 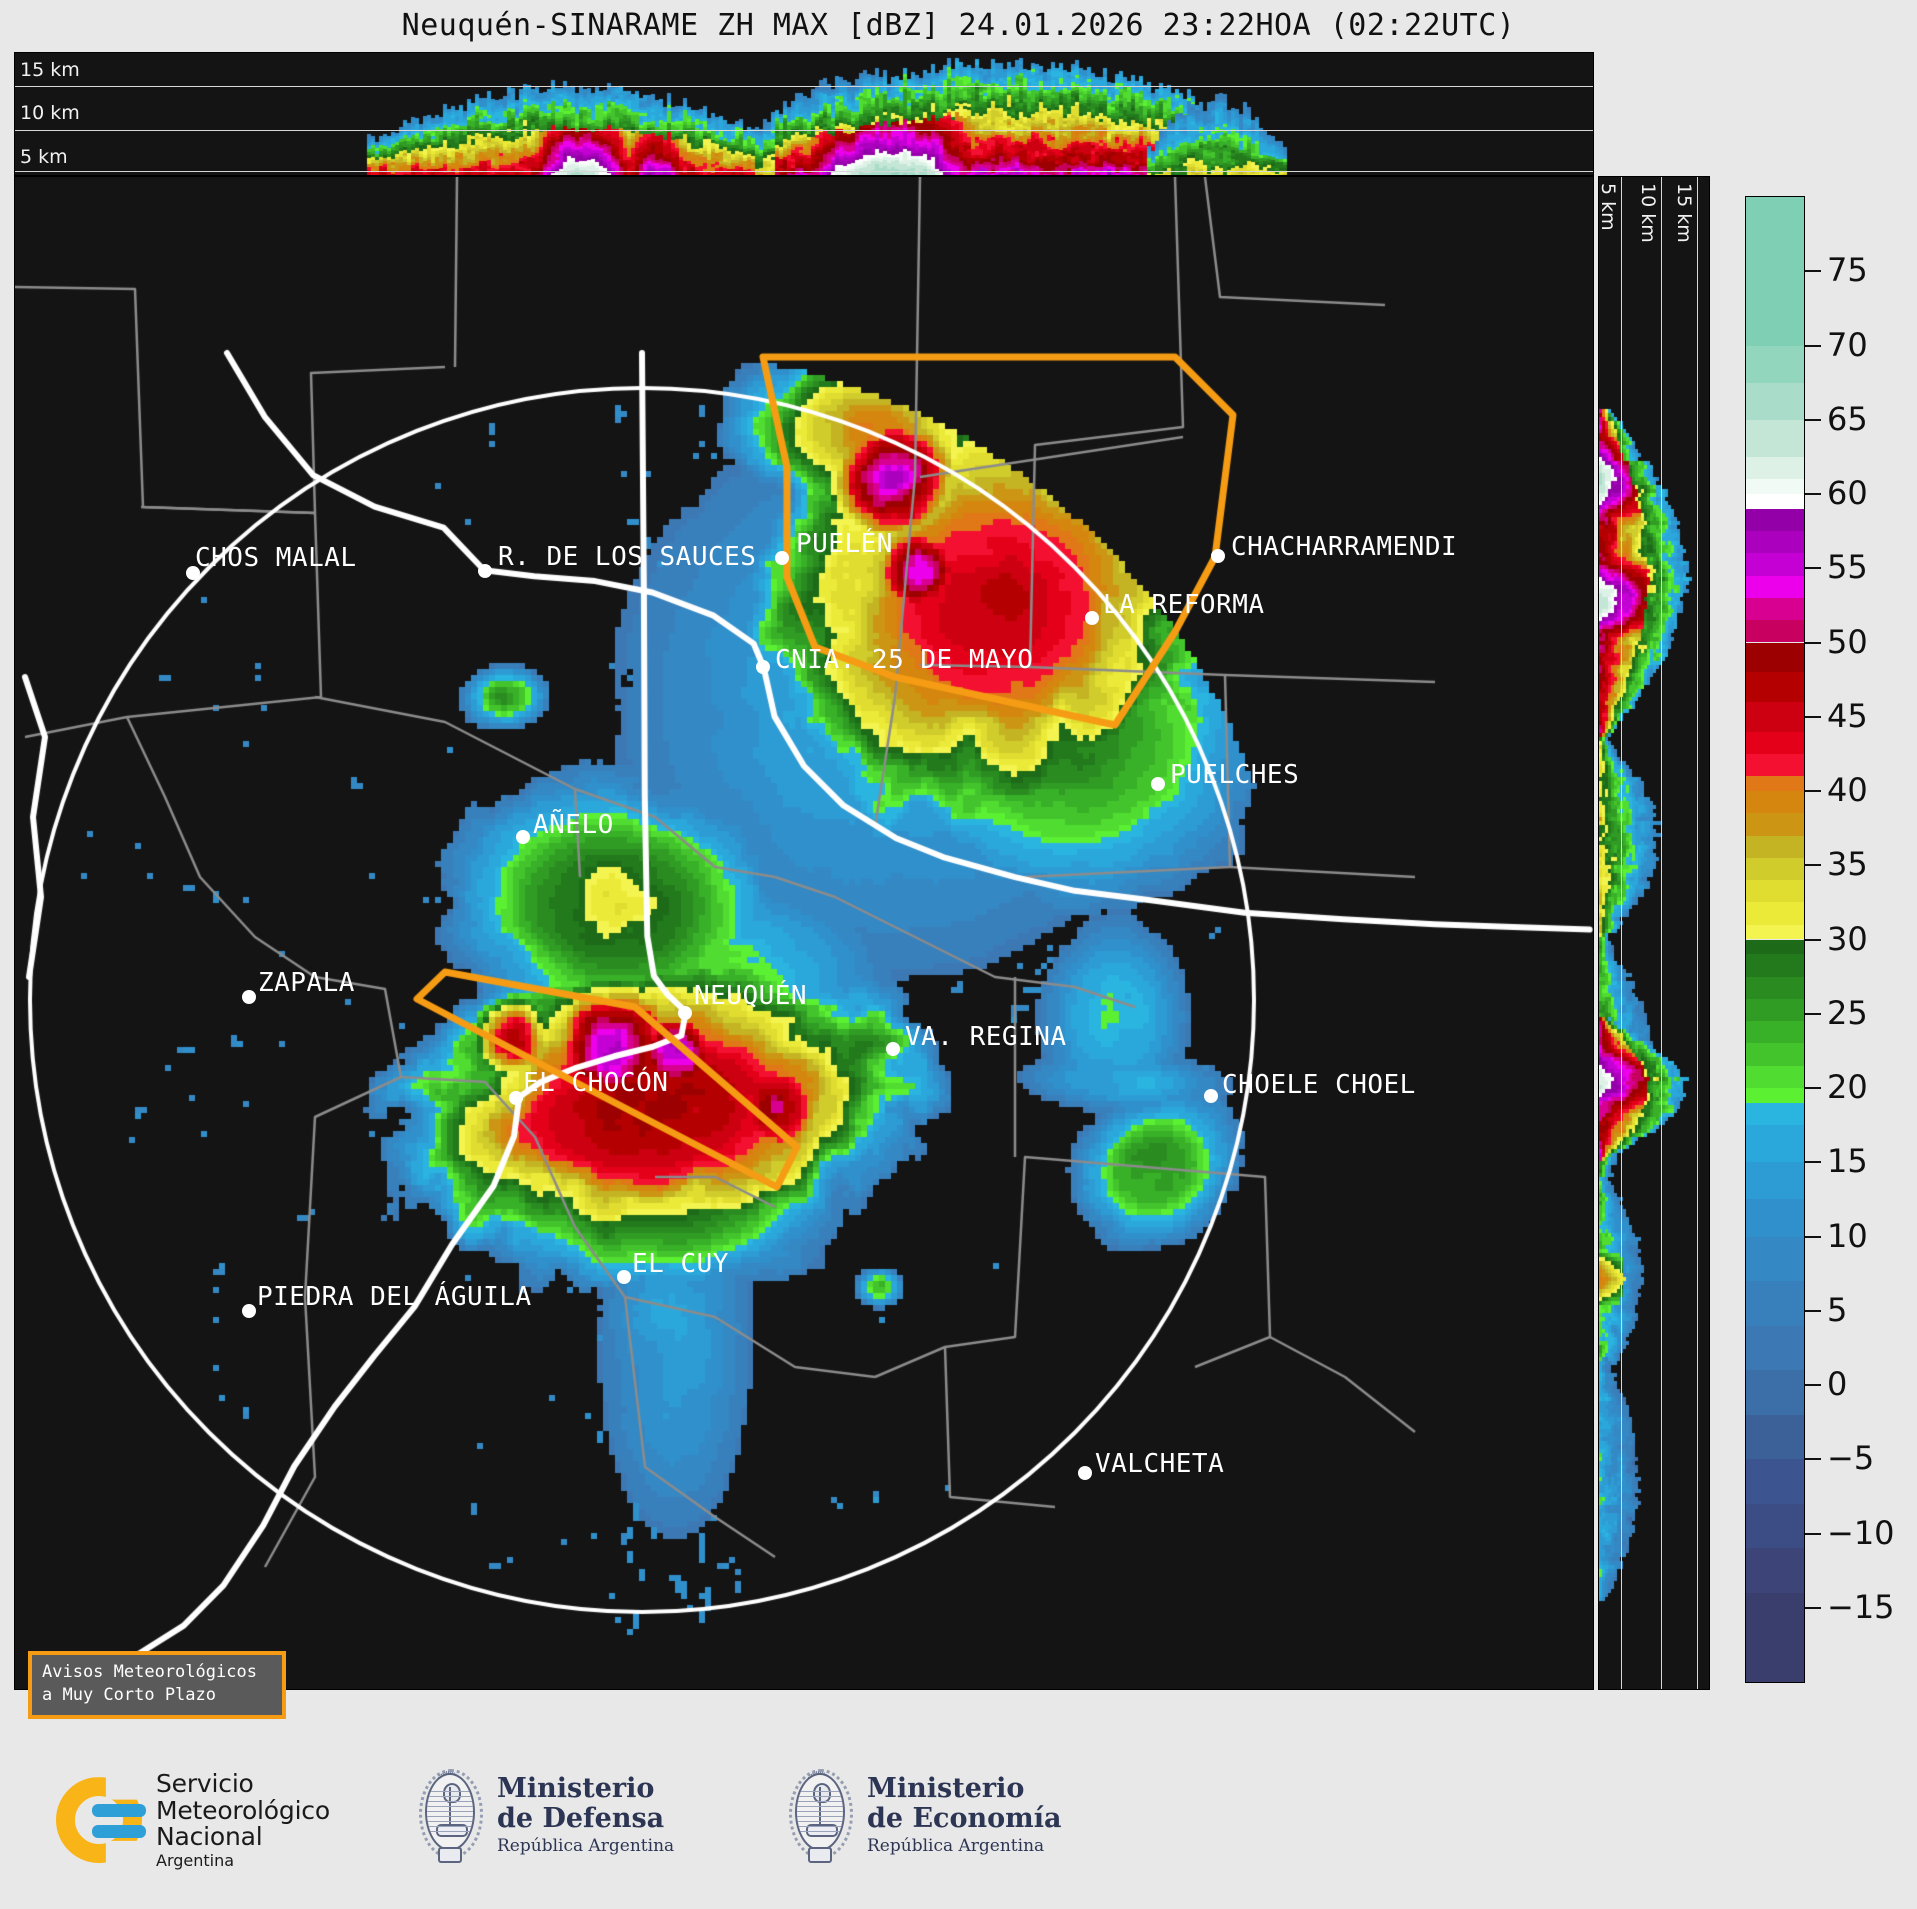 What do you see at coordinates (209, 1836) in the screenshot?
I see `smn-line3: Nacional` at bounding box center [209, 1836].